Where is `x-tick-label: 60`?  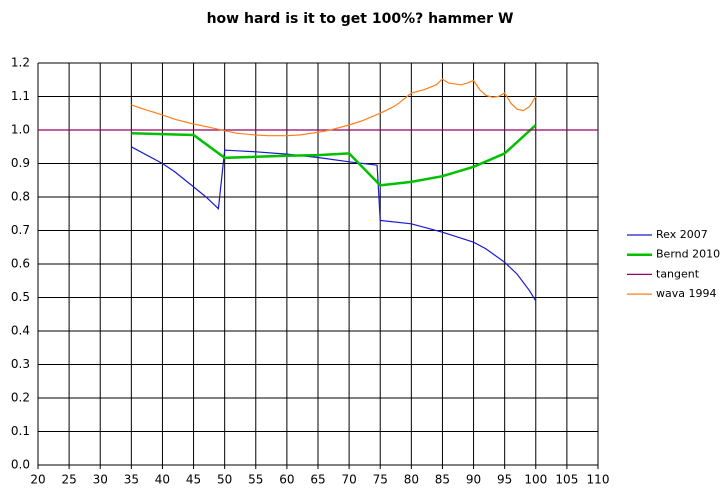
x-tick-label: 60 is located at coordinates (286, 480).